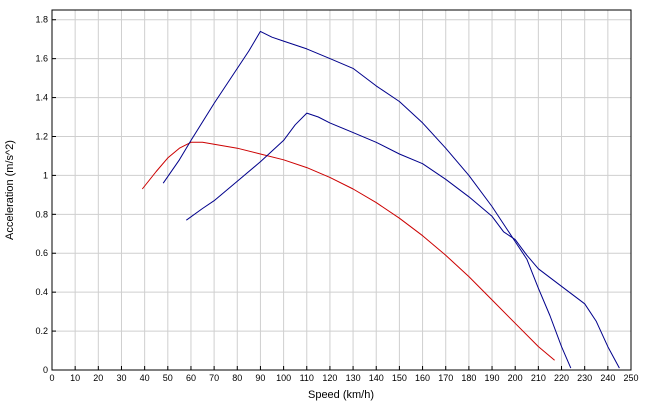  Describe the element at coordinates (329, 378) in the screenshot. I see `x-tick-label: 120` at that location.